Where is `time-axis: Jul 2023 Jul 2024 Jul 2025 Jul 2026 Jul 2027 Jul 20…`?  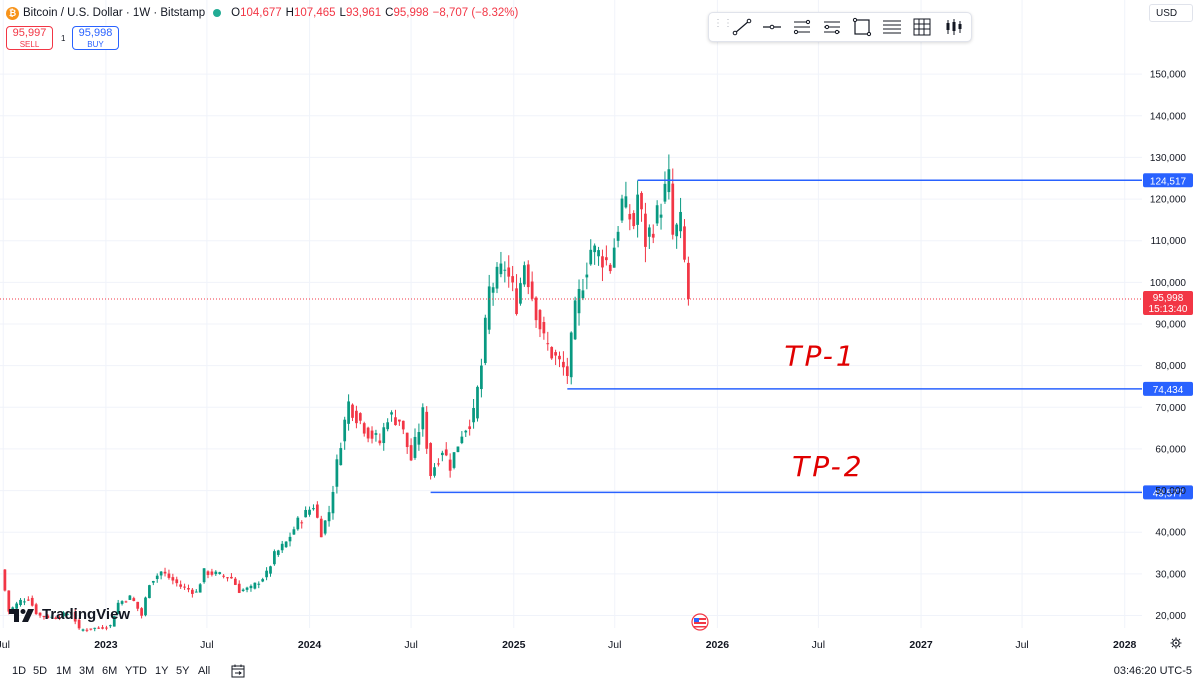
time-axis: Jul 2023 Jul 2024 Jul 2025 Jul 2026 Jul 2027 Jul 20… is located at coordinates (568, 645).